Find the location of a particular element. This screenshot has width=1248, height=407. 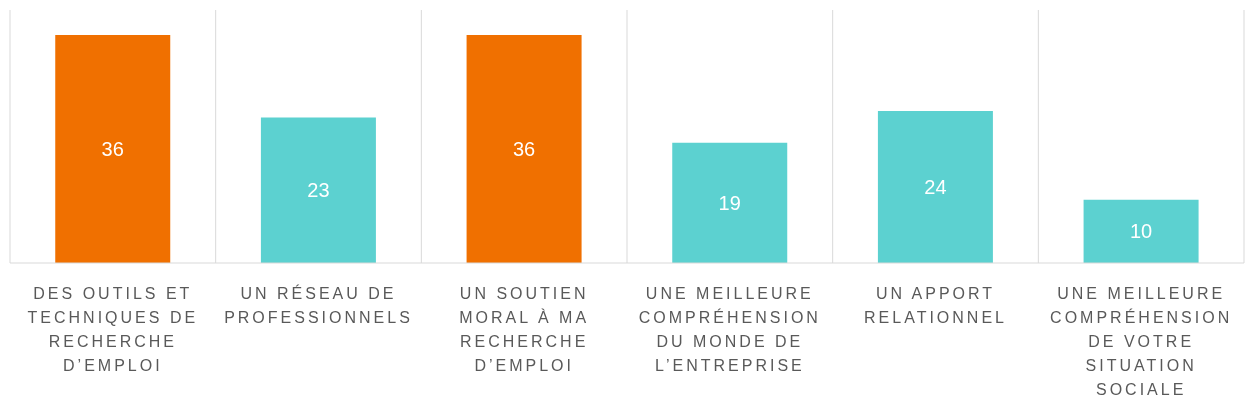

x-tick-label: UNE MEILLEURE COMPRÉHENSION DU MONDE DE L’ENTREPRISE is located at coordinates (729, 329).